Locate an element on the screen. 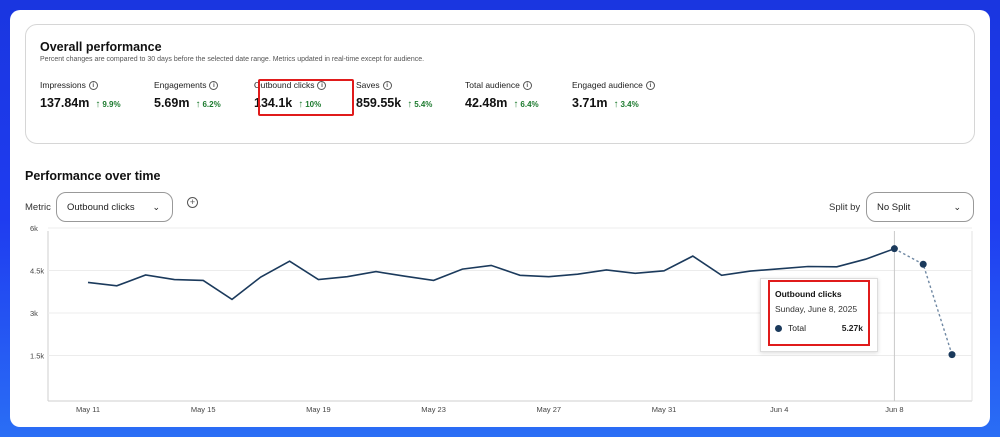  x-tick-label: May 15 is located at coordinates (203, 409).